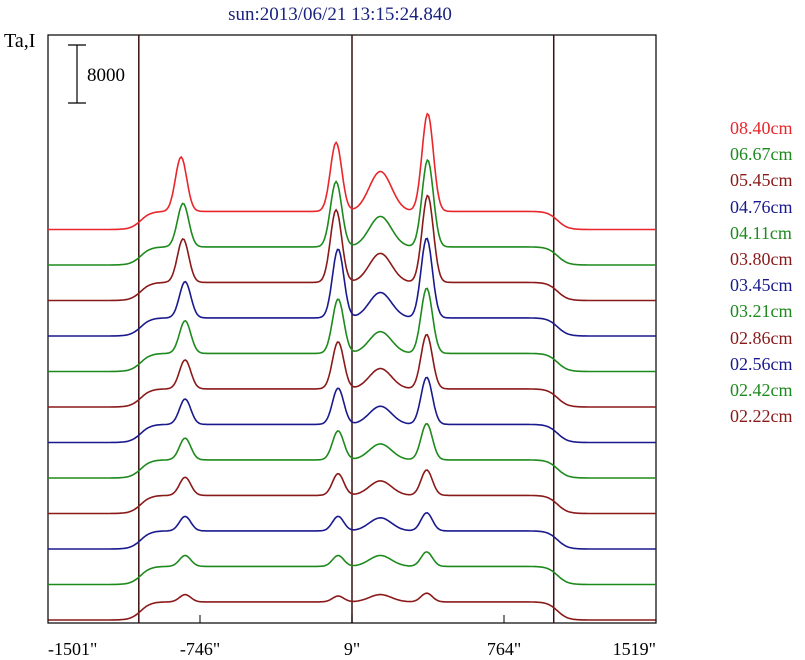 This screenshot has height=660, width=805. What do you see at coordinates (352, 649) in the screenshot?
I see `x-tick-label: 9"` at bounding box center [352, 649].